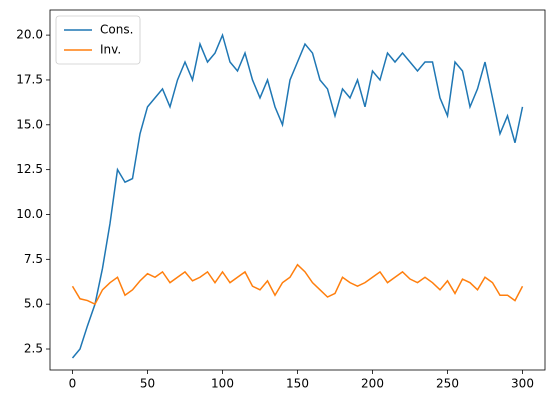 Image resolution: width=556 pixels, height=413 pixels. I want to click on y-tick-label: 15.0, so click(29, 124).